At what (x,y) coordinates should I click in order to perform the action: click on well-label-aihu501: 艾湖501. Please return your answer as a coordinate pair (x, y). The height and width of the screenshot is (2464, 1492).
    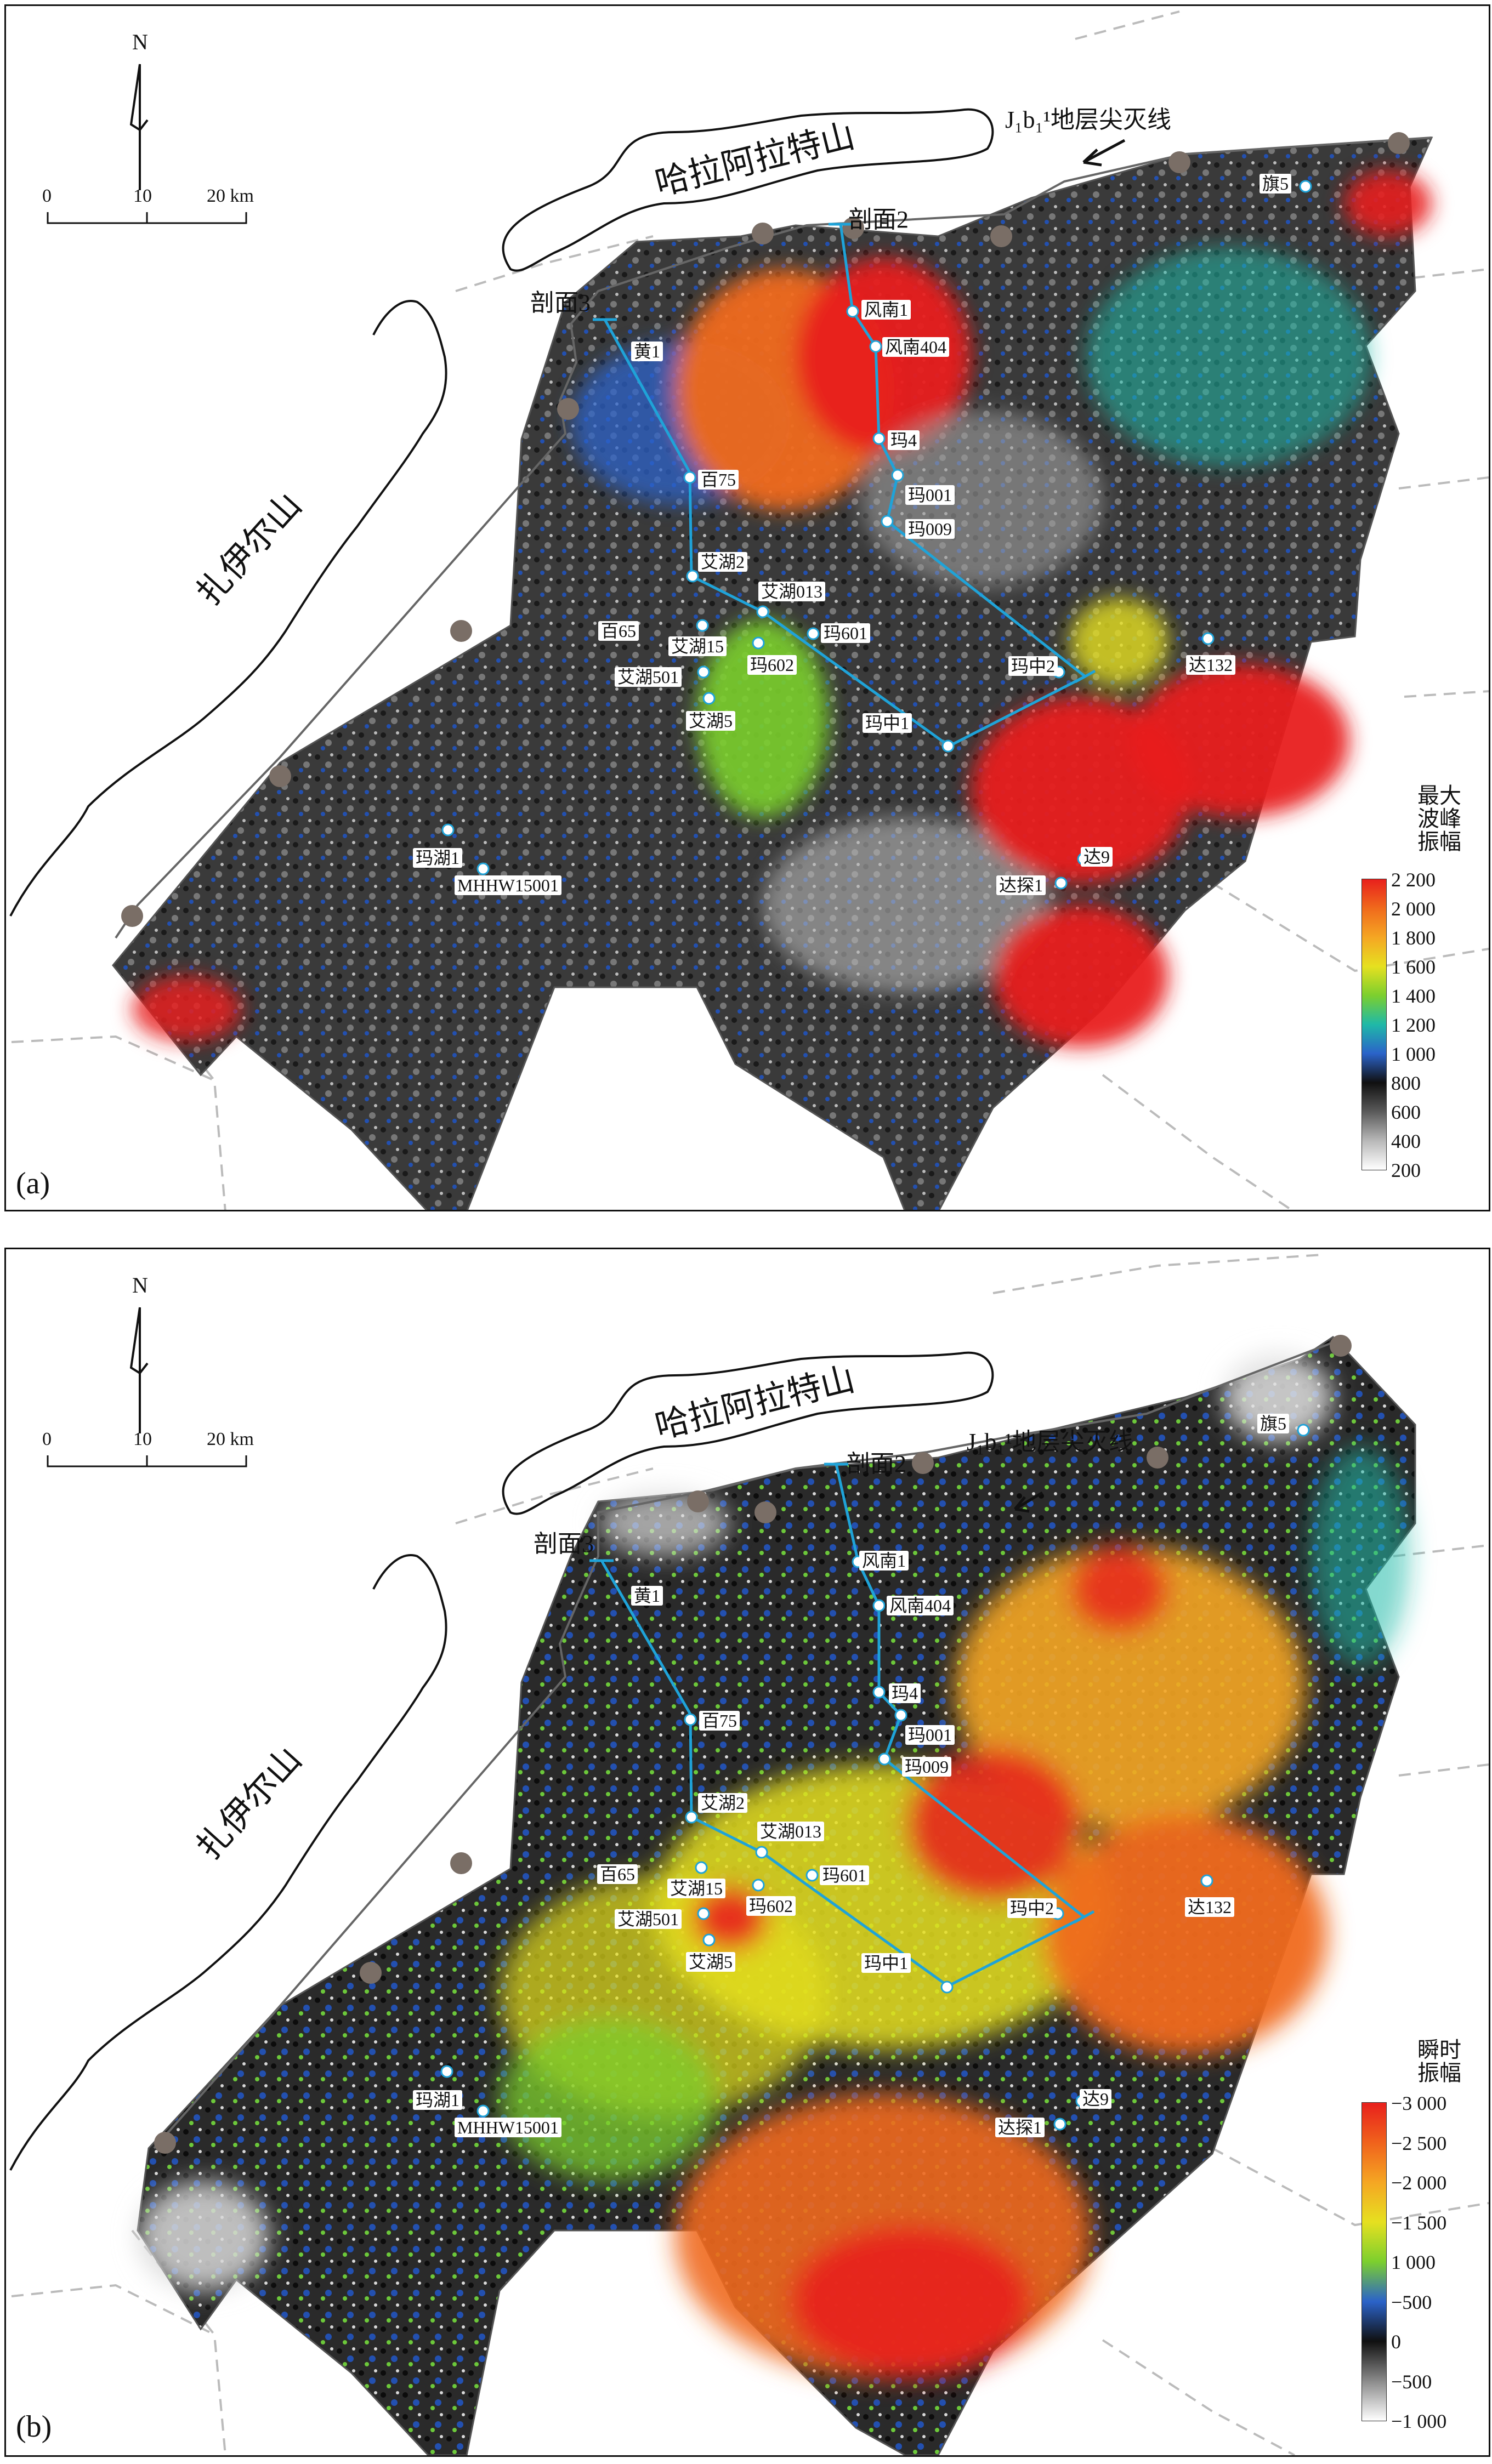
    Looking at the image, I should click on (648, 677).